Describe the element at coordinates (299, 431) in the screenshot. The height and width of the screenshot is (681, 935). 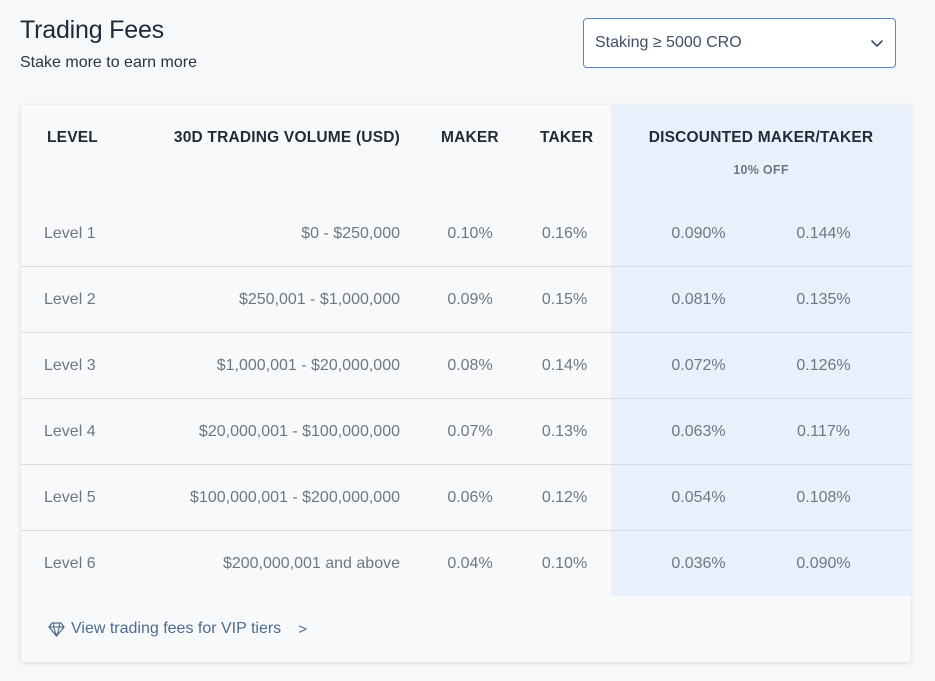
I see `cell-volume: $20,000,001 - $100,000,000` at that location.